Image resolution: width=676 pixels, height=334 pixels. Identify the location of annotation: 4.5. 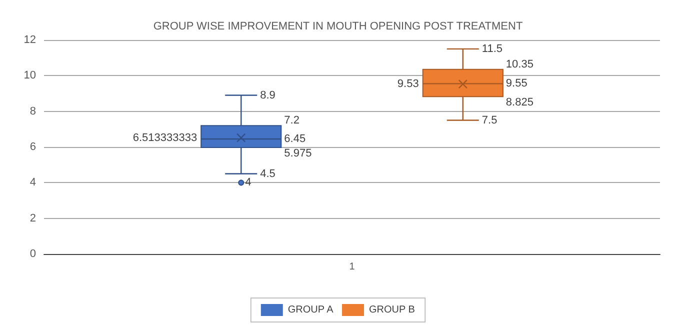
(268, 174).